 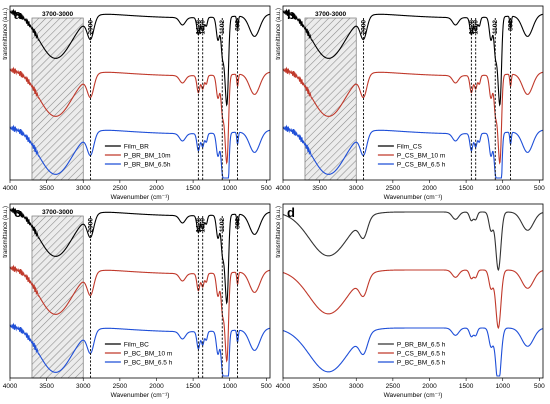 I want to click on legend-entry: P_BR_BM_6.5 h, so click(x=421, y=344).